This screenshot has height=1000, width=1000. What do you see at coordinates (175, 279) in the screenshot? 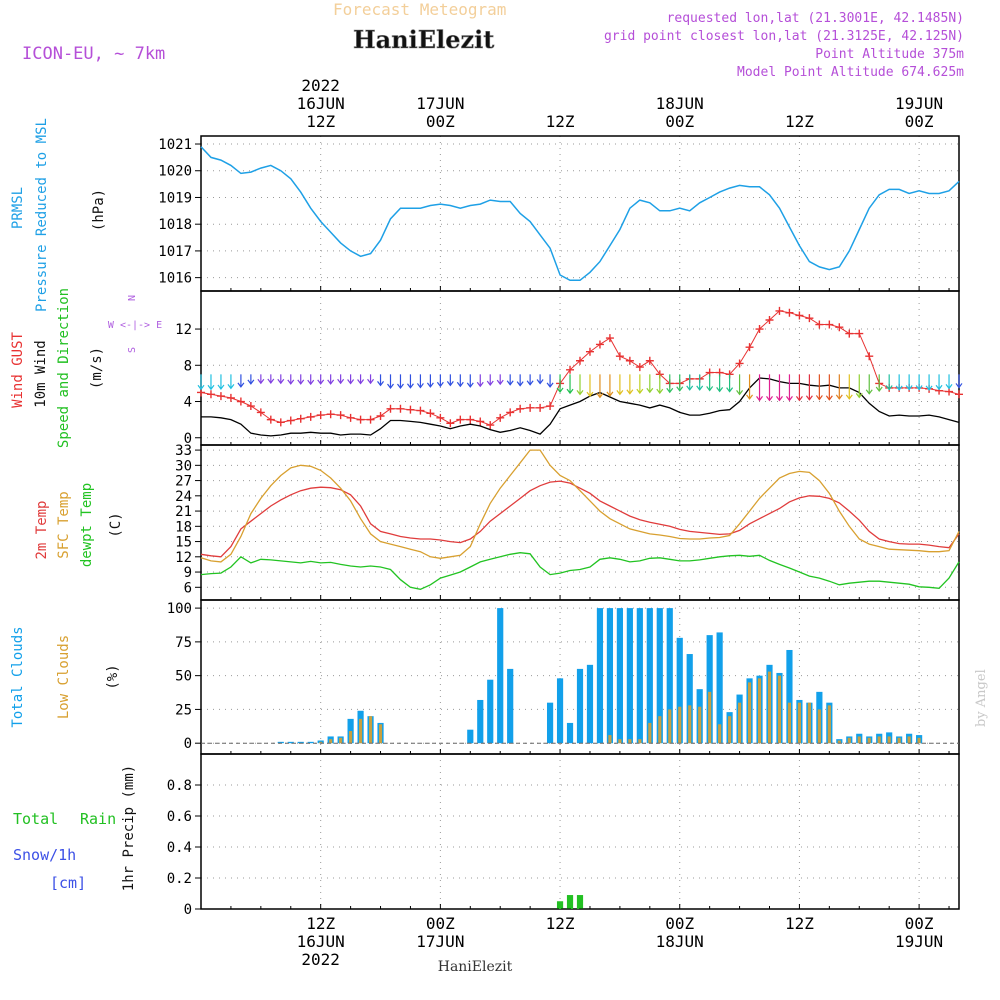
I see `y-tick-label: 1016` at bounding box center [175, 279].